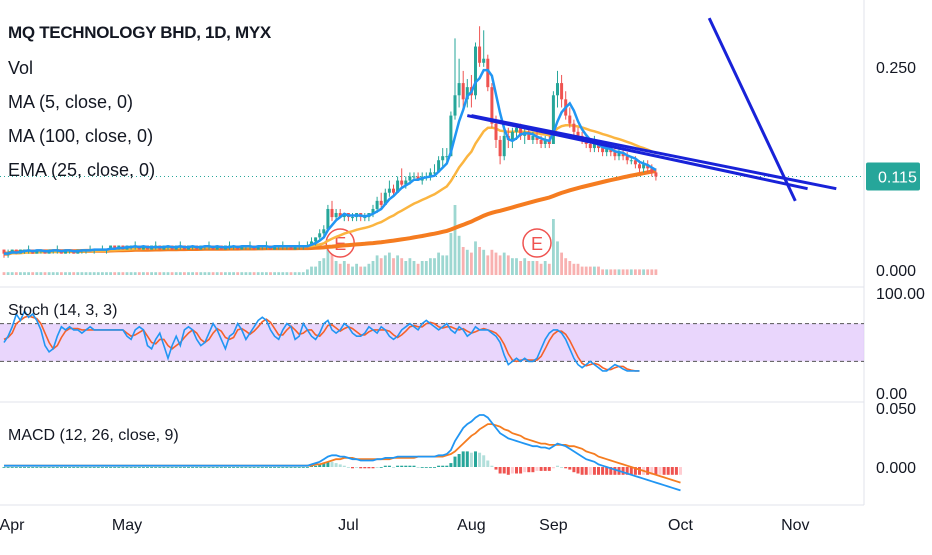 This screenshot has width=932, height=555. I want to click on legend-macd: MACD (12, 26, close, 9), so click(93, 435).